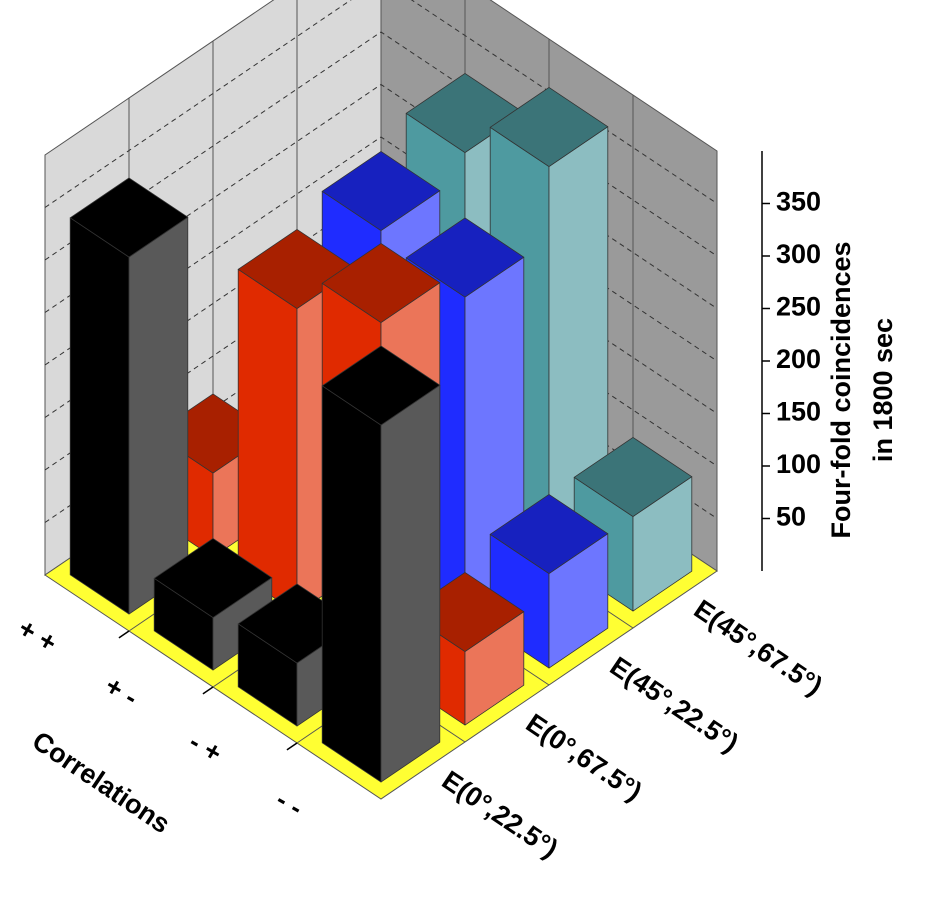 The width and height of the screenshot is (943, 900). Describe the element at coordinates (500, 814) in the screenshot. I see `series-label: E(0°,22.5°)` at that location.